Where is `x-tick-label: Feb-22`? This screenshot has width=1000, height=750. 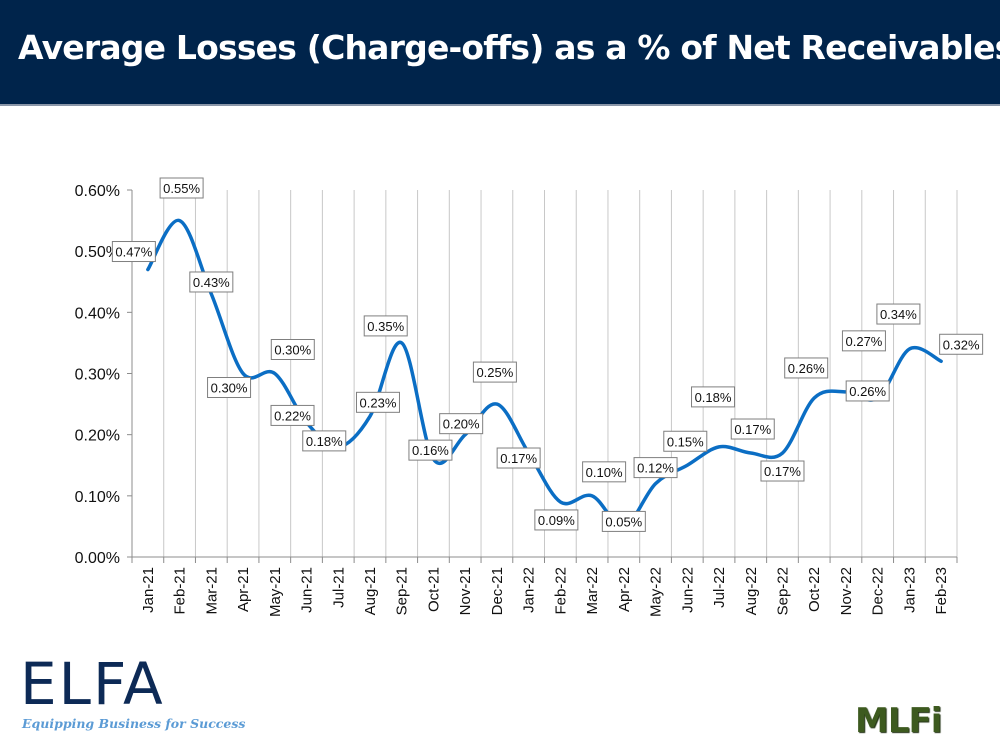 x-tick-label: Feb-22 is located at coordinates (560, 591).